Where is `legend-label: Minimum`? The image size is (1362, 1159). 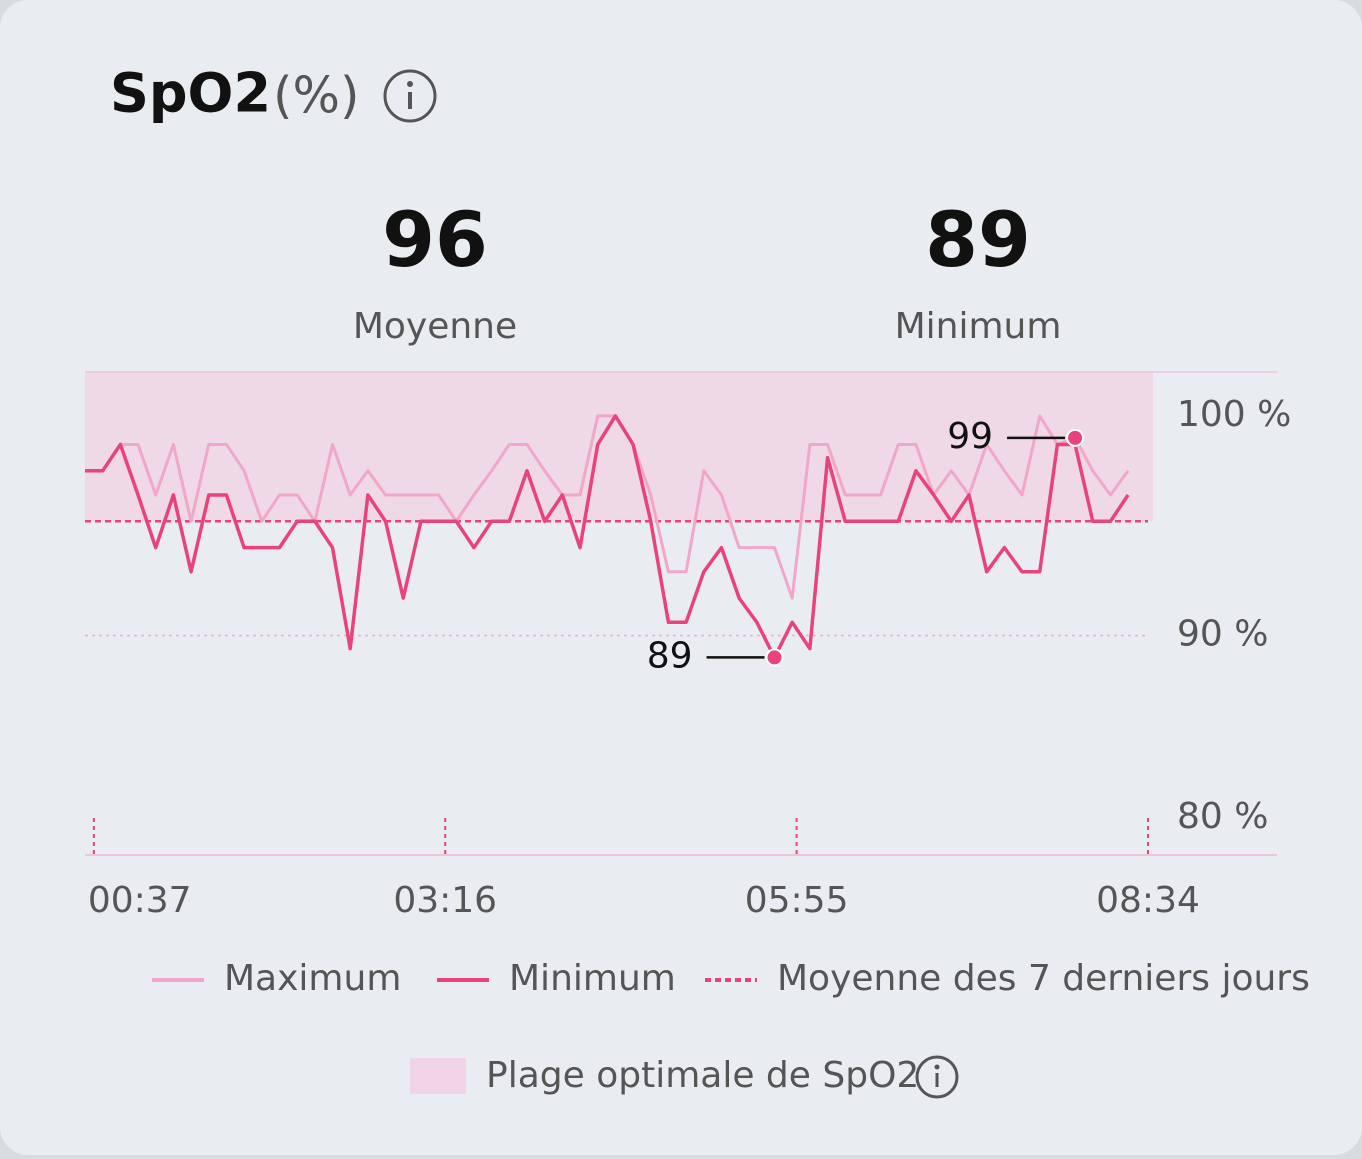
legend-label: Minimum is located at coordinates (592, 978).